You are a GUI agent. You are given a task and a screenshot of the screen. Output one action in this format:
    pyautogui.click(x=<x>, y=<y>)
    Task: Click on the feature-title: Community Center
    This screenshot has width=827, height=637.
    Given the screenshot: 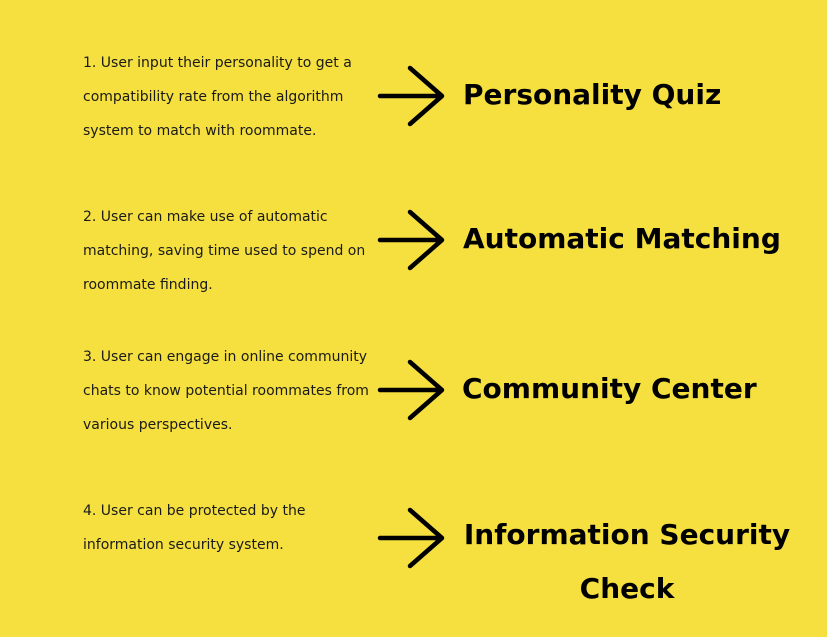 What is the action you would take?
    pyautogui.click(x=609, y=388)
    